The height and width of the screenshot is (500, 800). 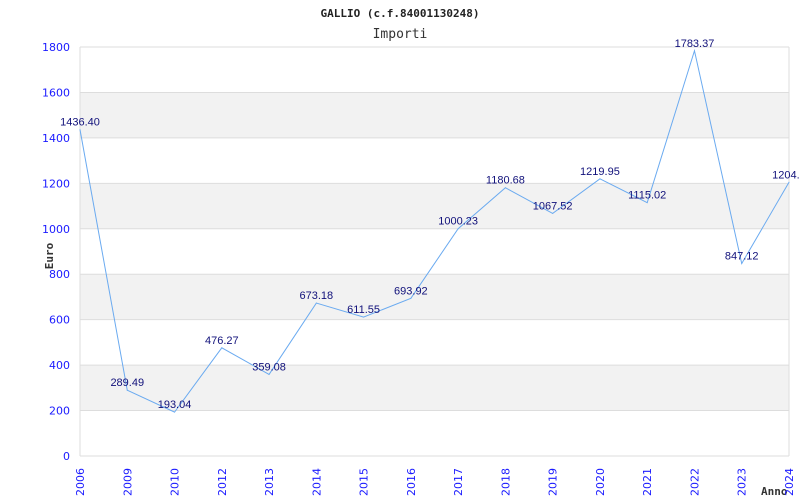 I want to click on x-tick-label: 2013, so click(x=269, y=482).